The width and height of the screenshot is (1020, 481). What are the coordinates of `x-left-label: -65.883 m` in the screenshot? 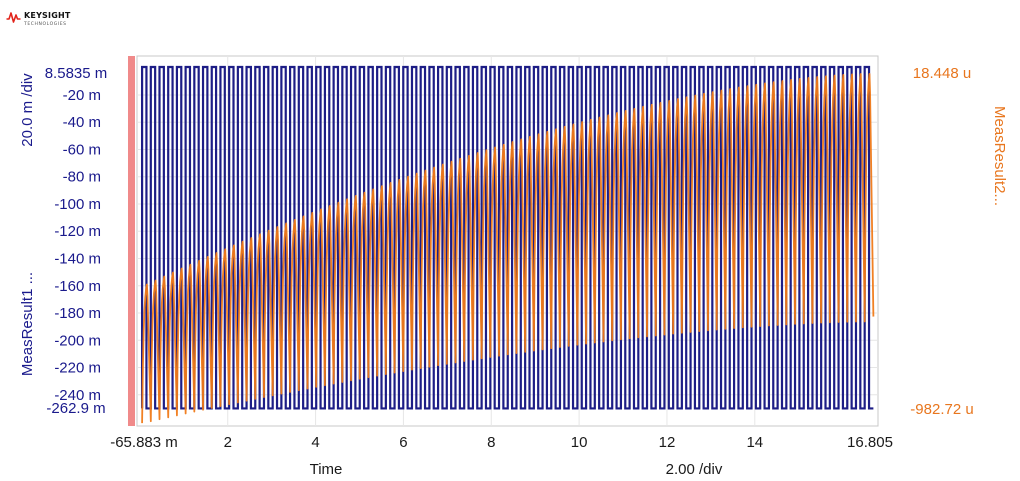 It's located at (144, 442).